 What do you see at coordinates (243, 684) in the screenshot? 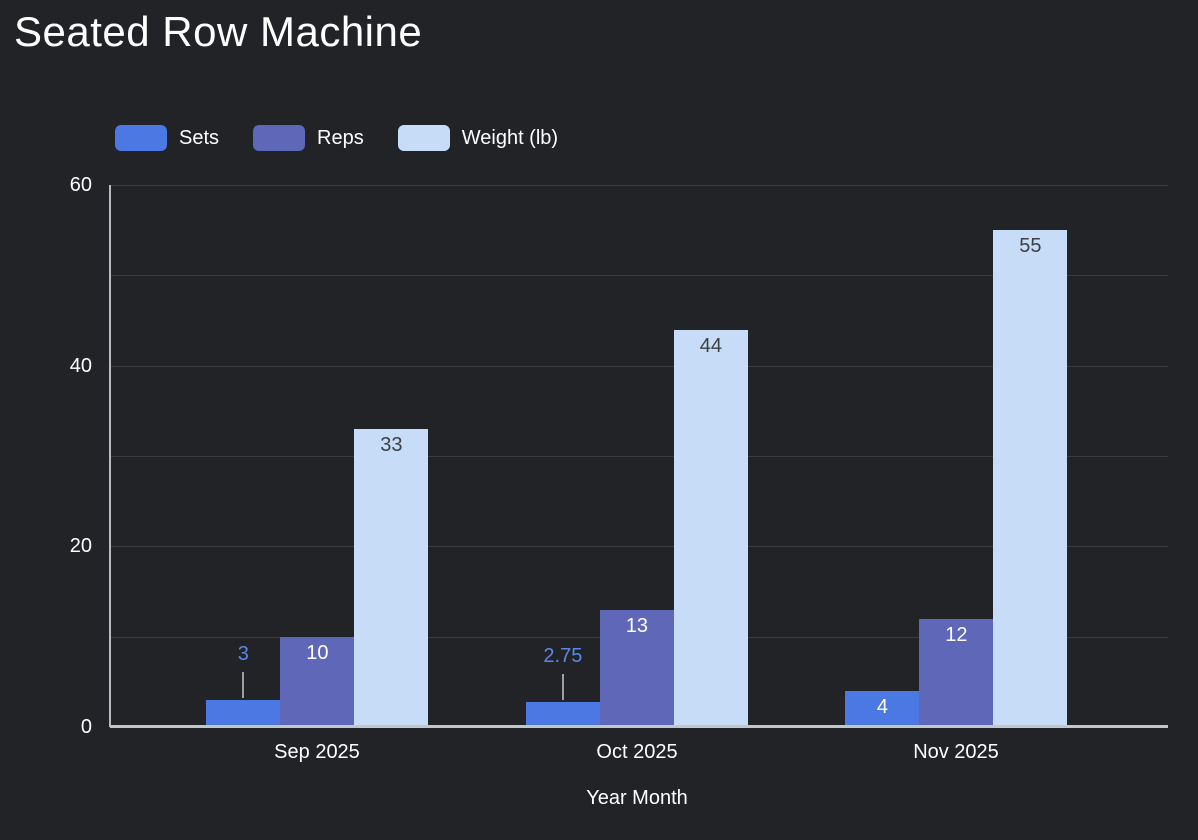
I see `annotation-stem-sets-sep-2025` at bounding box center [243, 684].